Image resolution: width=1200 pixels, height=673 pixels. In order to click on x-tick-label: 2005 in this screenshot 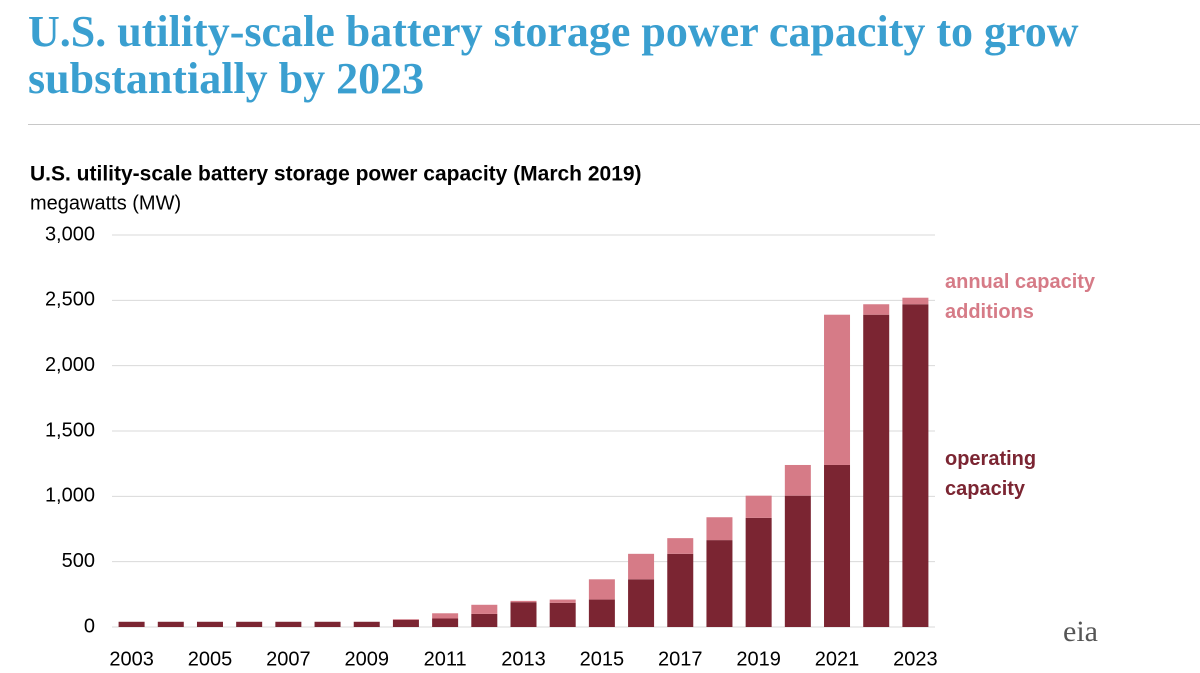, I will do `click(210, 659)`.